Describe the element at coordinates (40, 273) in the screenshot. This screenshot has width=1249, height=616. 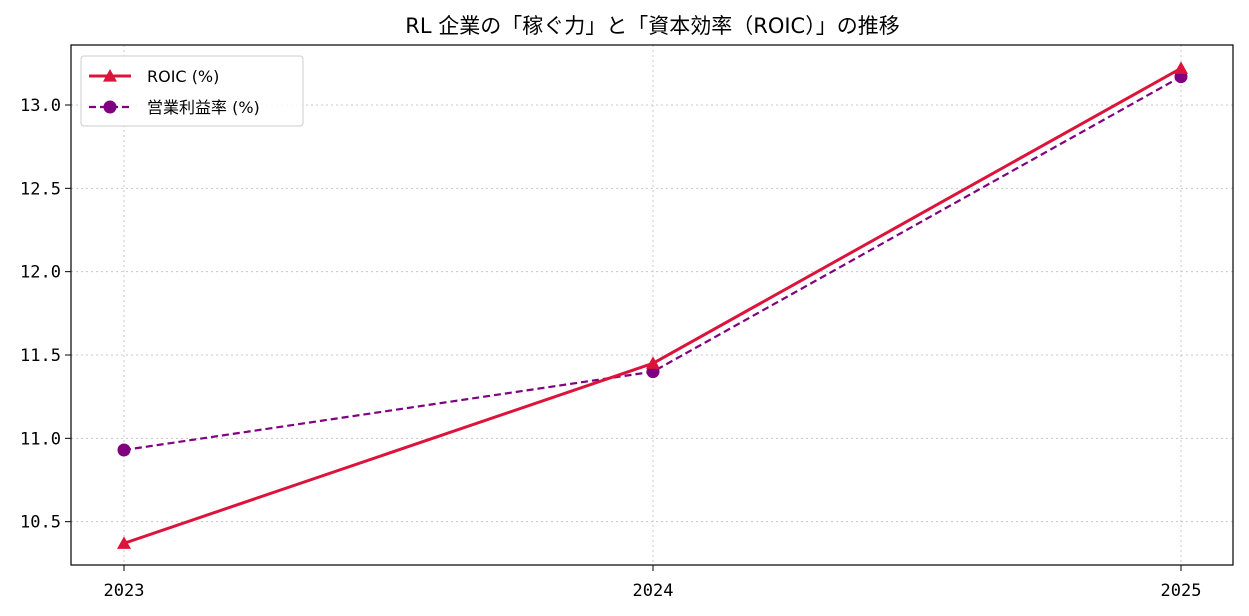
I see `y-tick-label: 12.0` at that location.